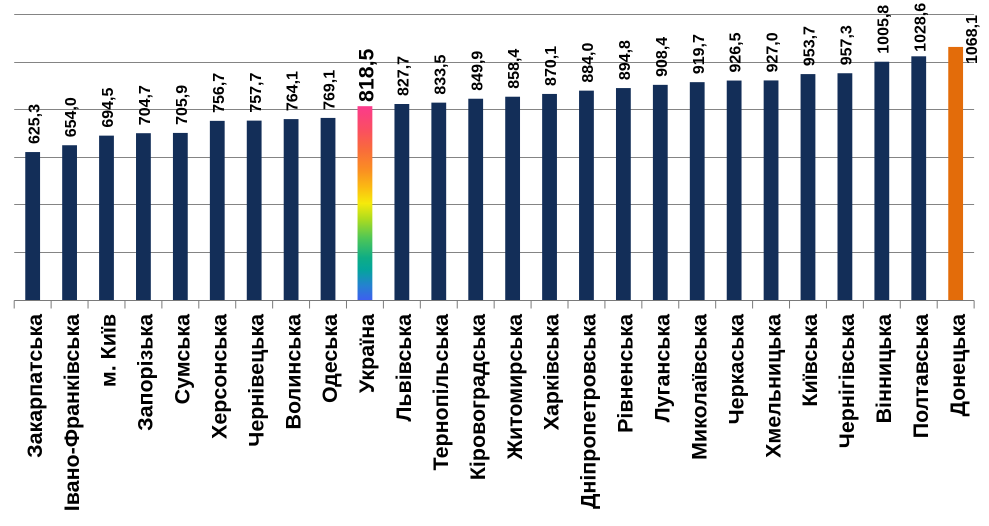 This screenshot has height=526, width=989. Describe the element at coordinates (146, 372) in the screenshot. I see `svg-text: Запорізька` at that location.